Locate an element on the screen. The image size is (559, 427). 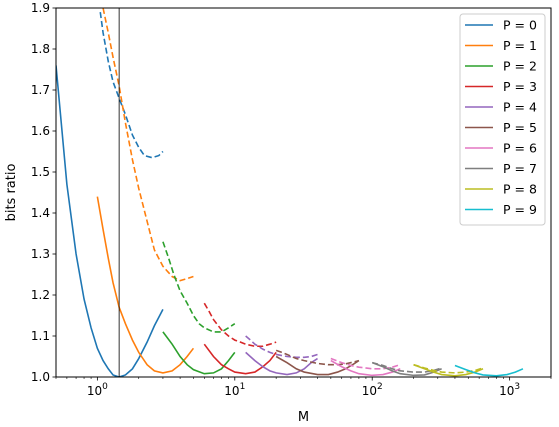
legend-label-5: P = 5 is located at coordinates (520, 127).